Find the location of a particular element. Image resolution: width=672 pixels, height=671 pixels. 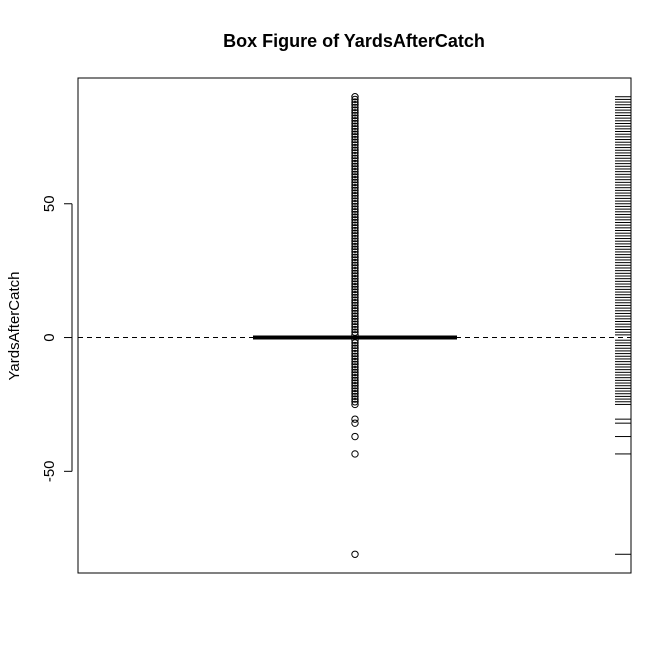

y-axis-ticks: -50 0 50 is located at coordinates (56, 338).